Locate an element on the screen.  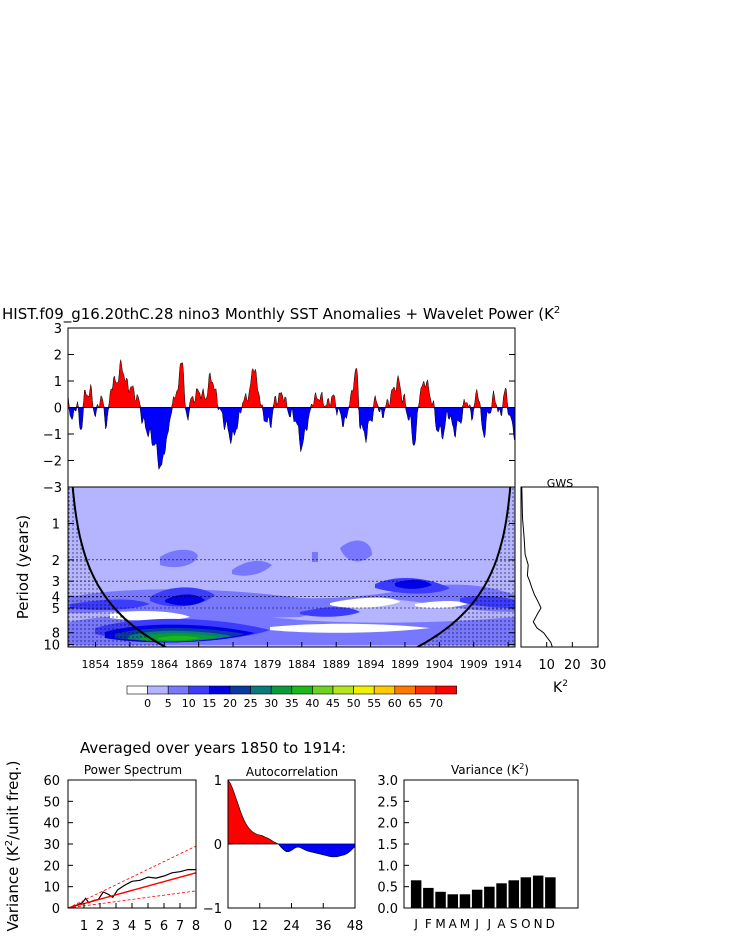
variance-x-tick-label: N is located at coordinates (538, 924).